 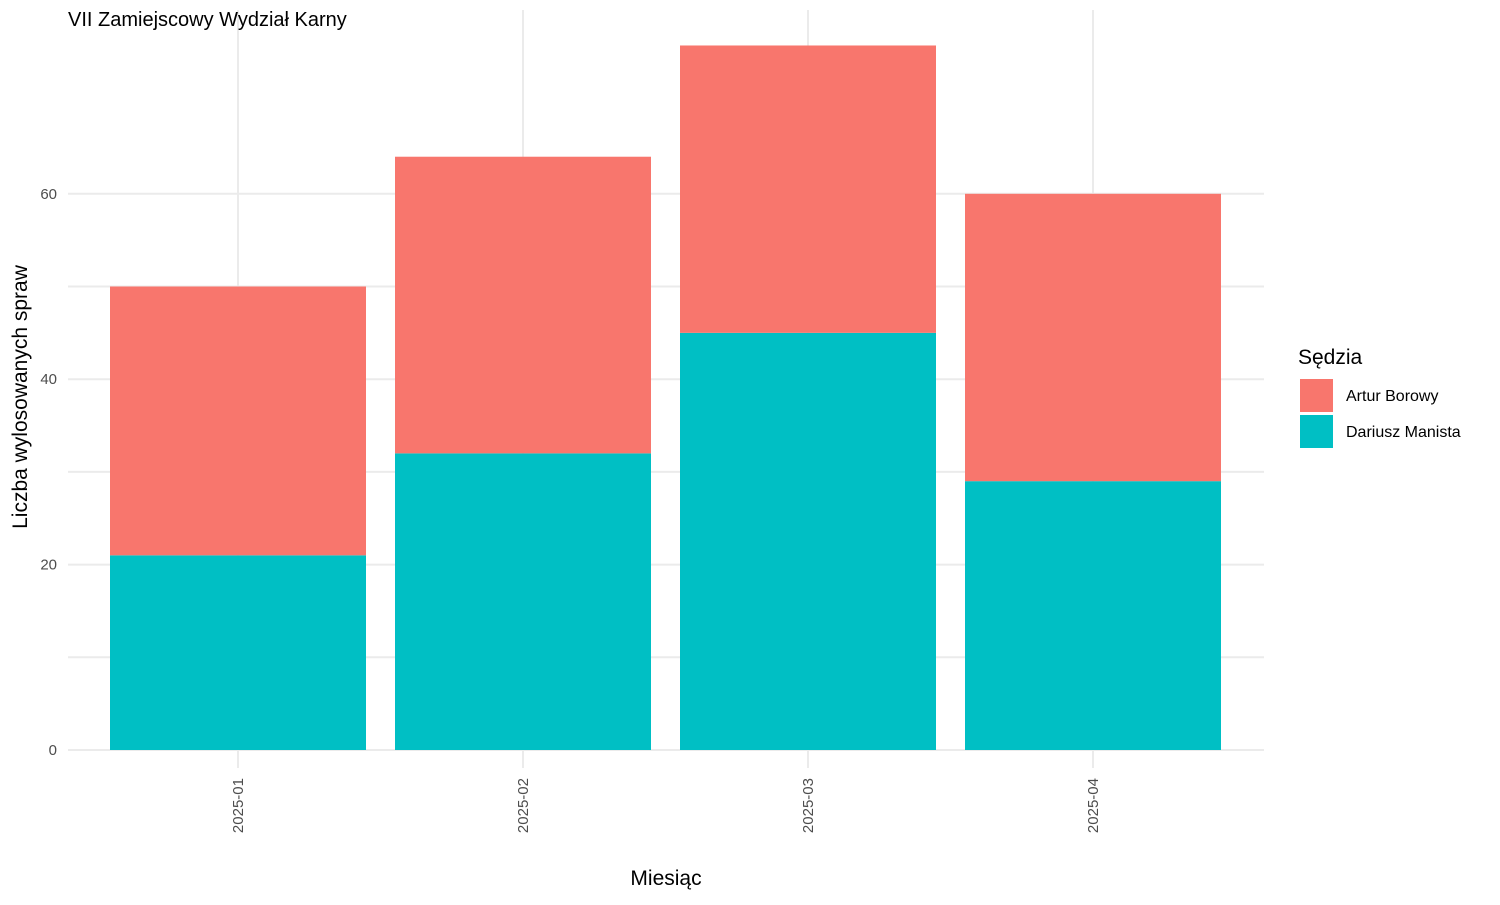 I want to click on x-tick-label: 2025-01, so click(x=238, y=805).